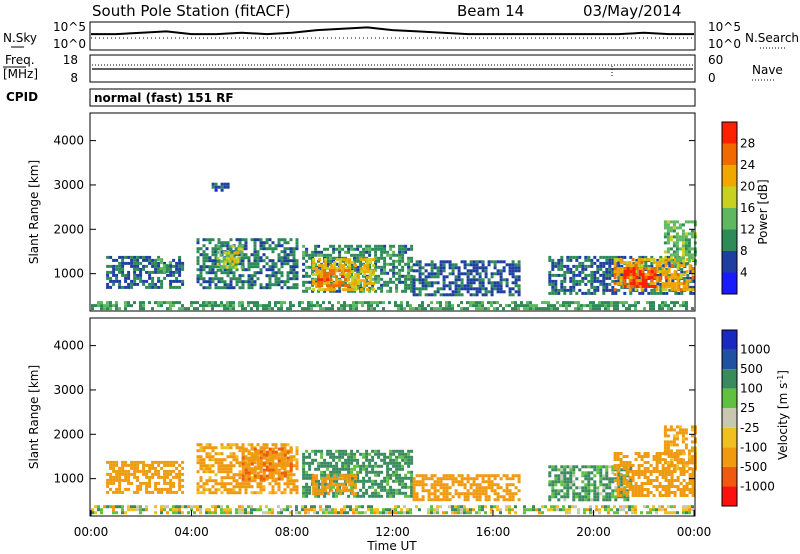  What do you see at coordinates (232, 256) in the screenshot?
I see `power-cell-r4` at bounding box center [232, 256].